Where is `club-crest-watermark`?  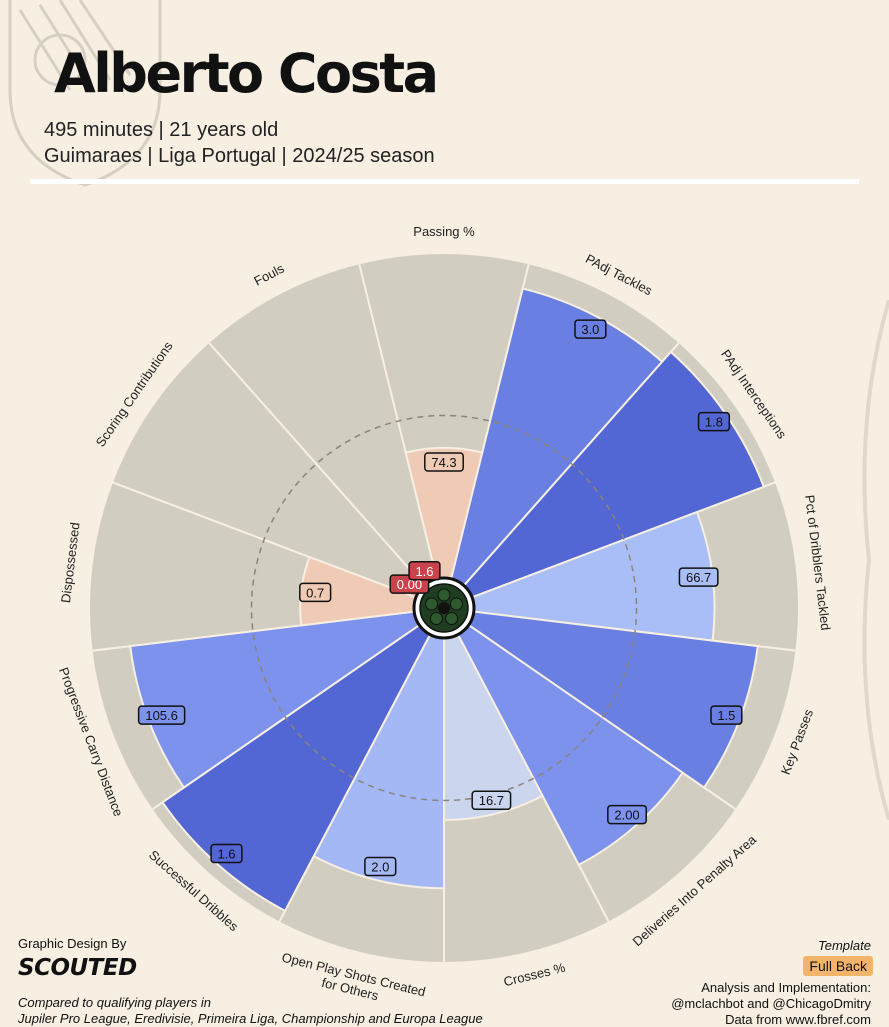
club-crest-watermark is located at coordinates (85, 93).